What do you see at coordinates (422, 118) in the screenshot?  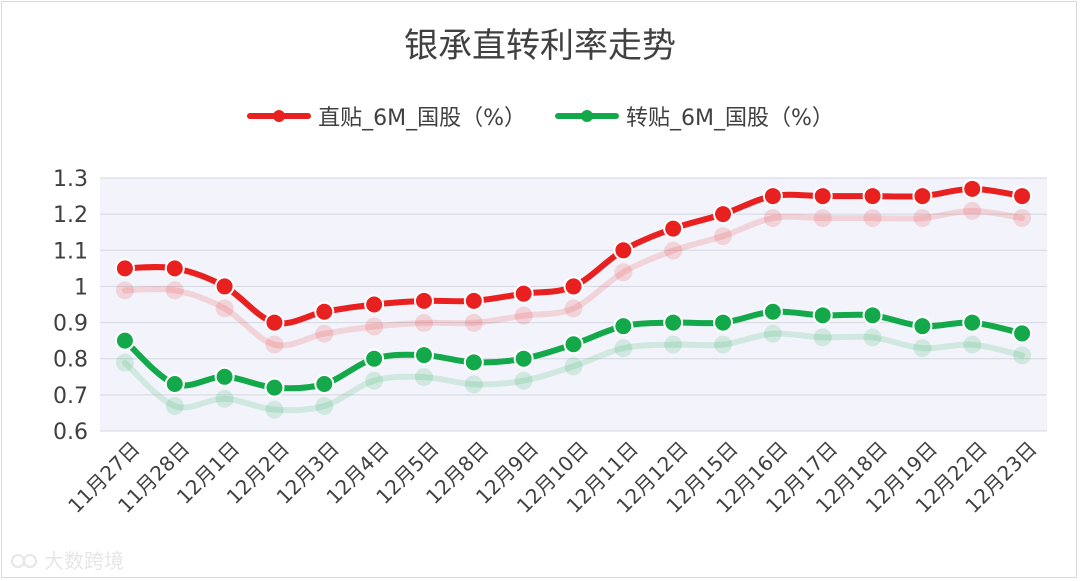 I see `legend-label-direct: 直贴_6M_国股（%）` at bounding box center [422, 118].